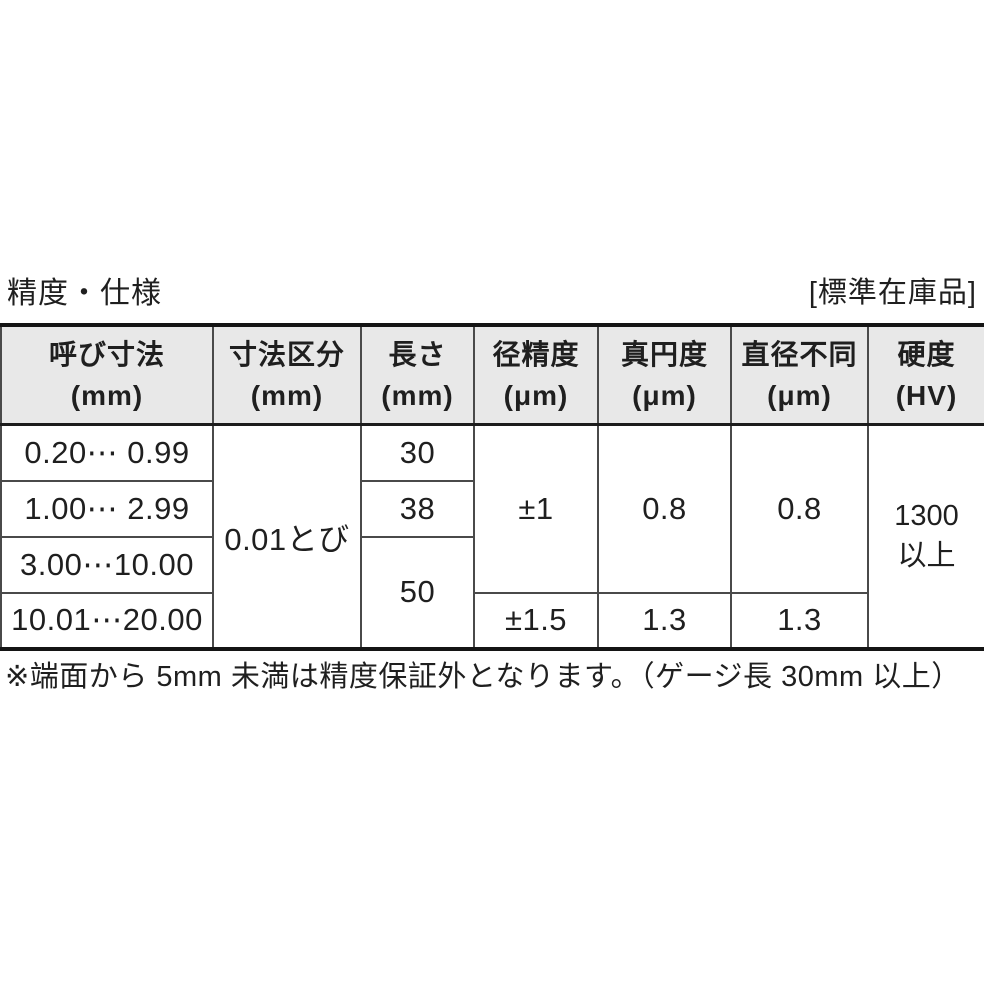  I want to click on col-header-label: 硬度, so click(926, 354).